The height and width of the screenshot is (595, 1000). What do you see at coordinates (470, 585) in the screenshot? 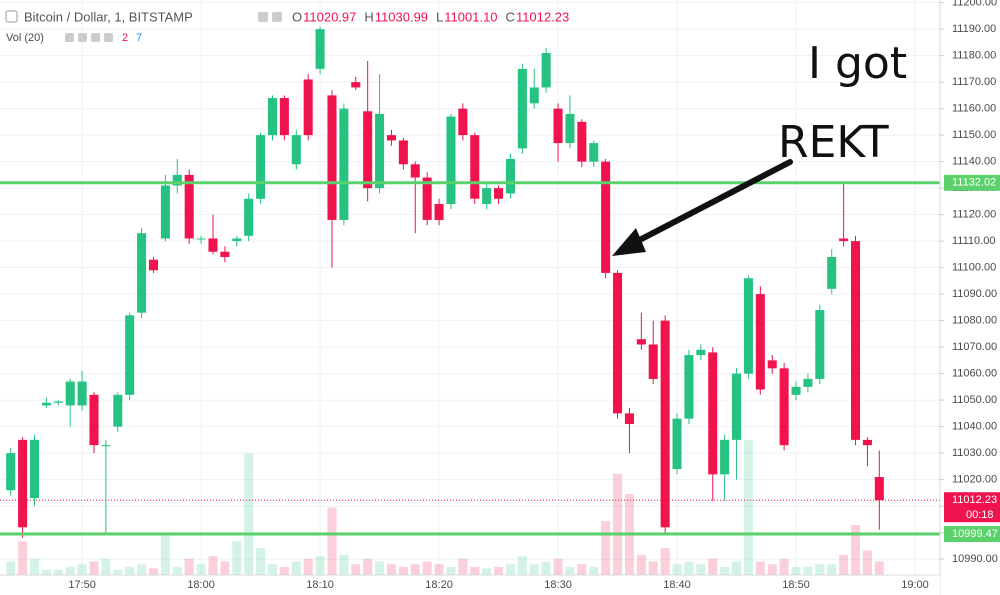
I see `time-axis-bg` at bounding box center [470, 585].